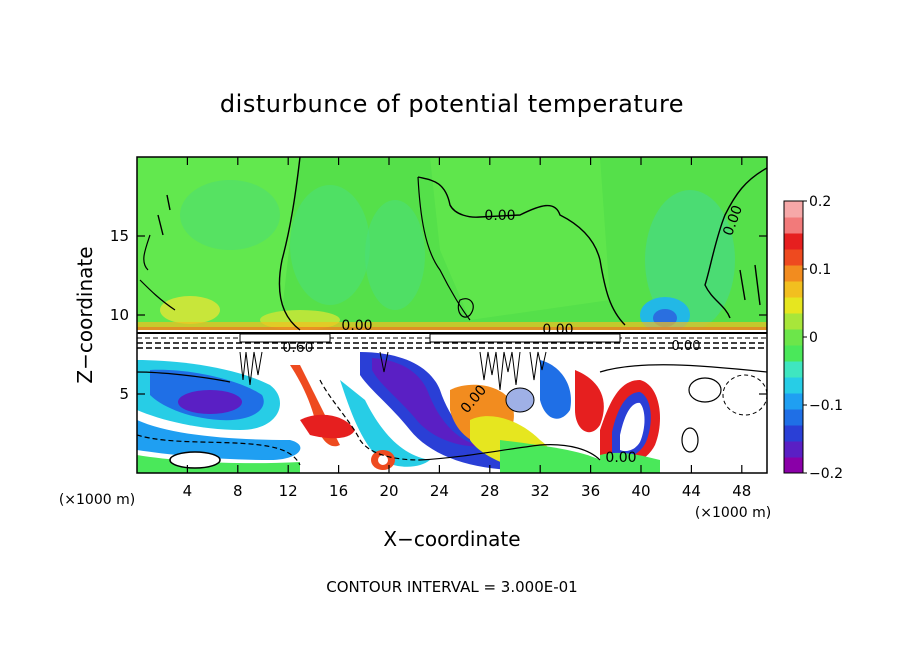 The image size is (904, 654). Describe the element at coordinates (590, 491) in the screenshot. I see `x-tick-label: 36` at that location.